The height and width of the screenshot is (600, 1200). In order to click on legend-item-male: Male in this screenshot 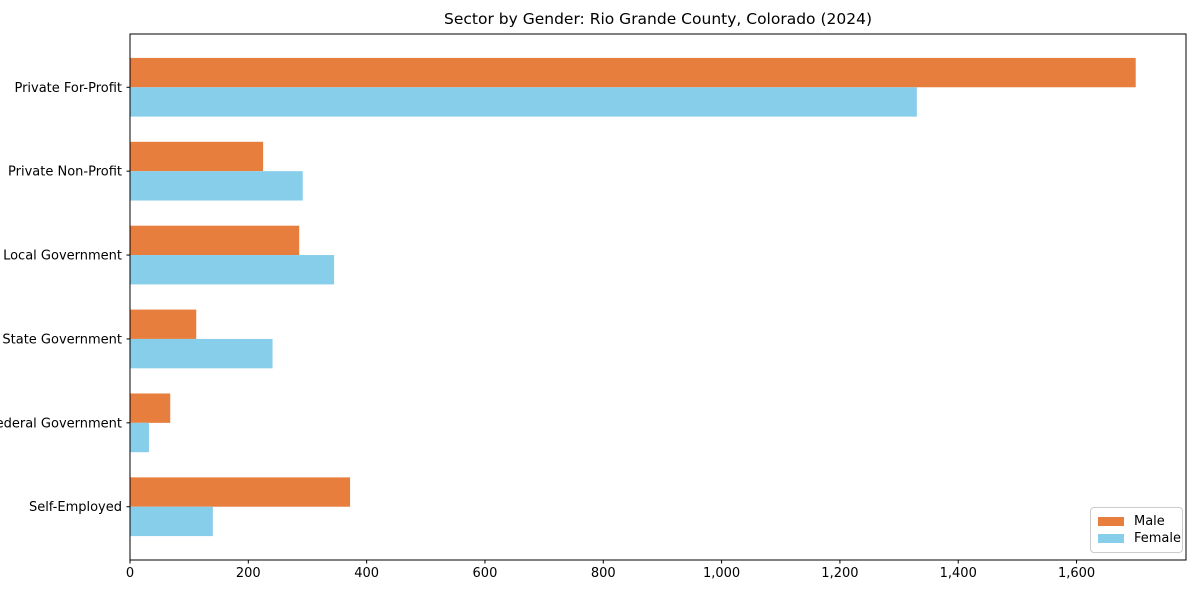, I will do `click(1136, 521)`.